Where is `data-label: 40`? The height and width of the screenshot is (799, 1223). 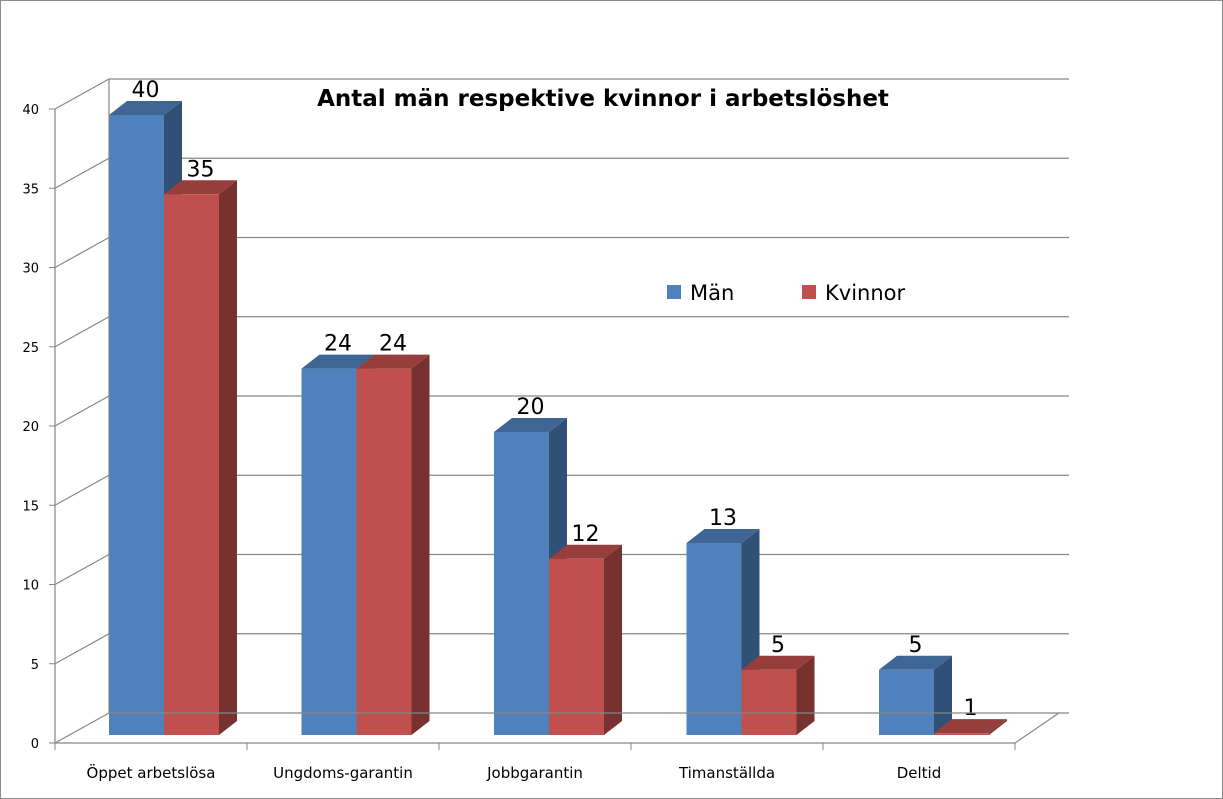
data-label: 40 is located at coordinates (146, 90).